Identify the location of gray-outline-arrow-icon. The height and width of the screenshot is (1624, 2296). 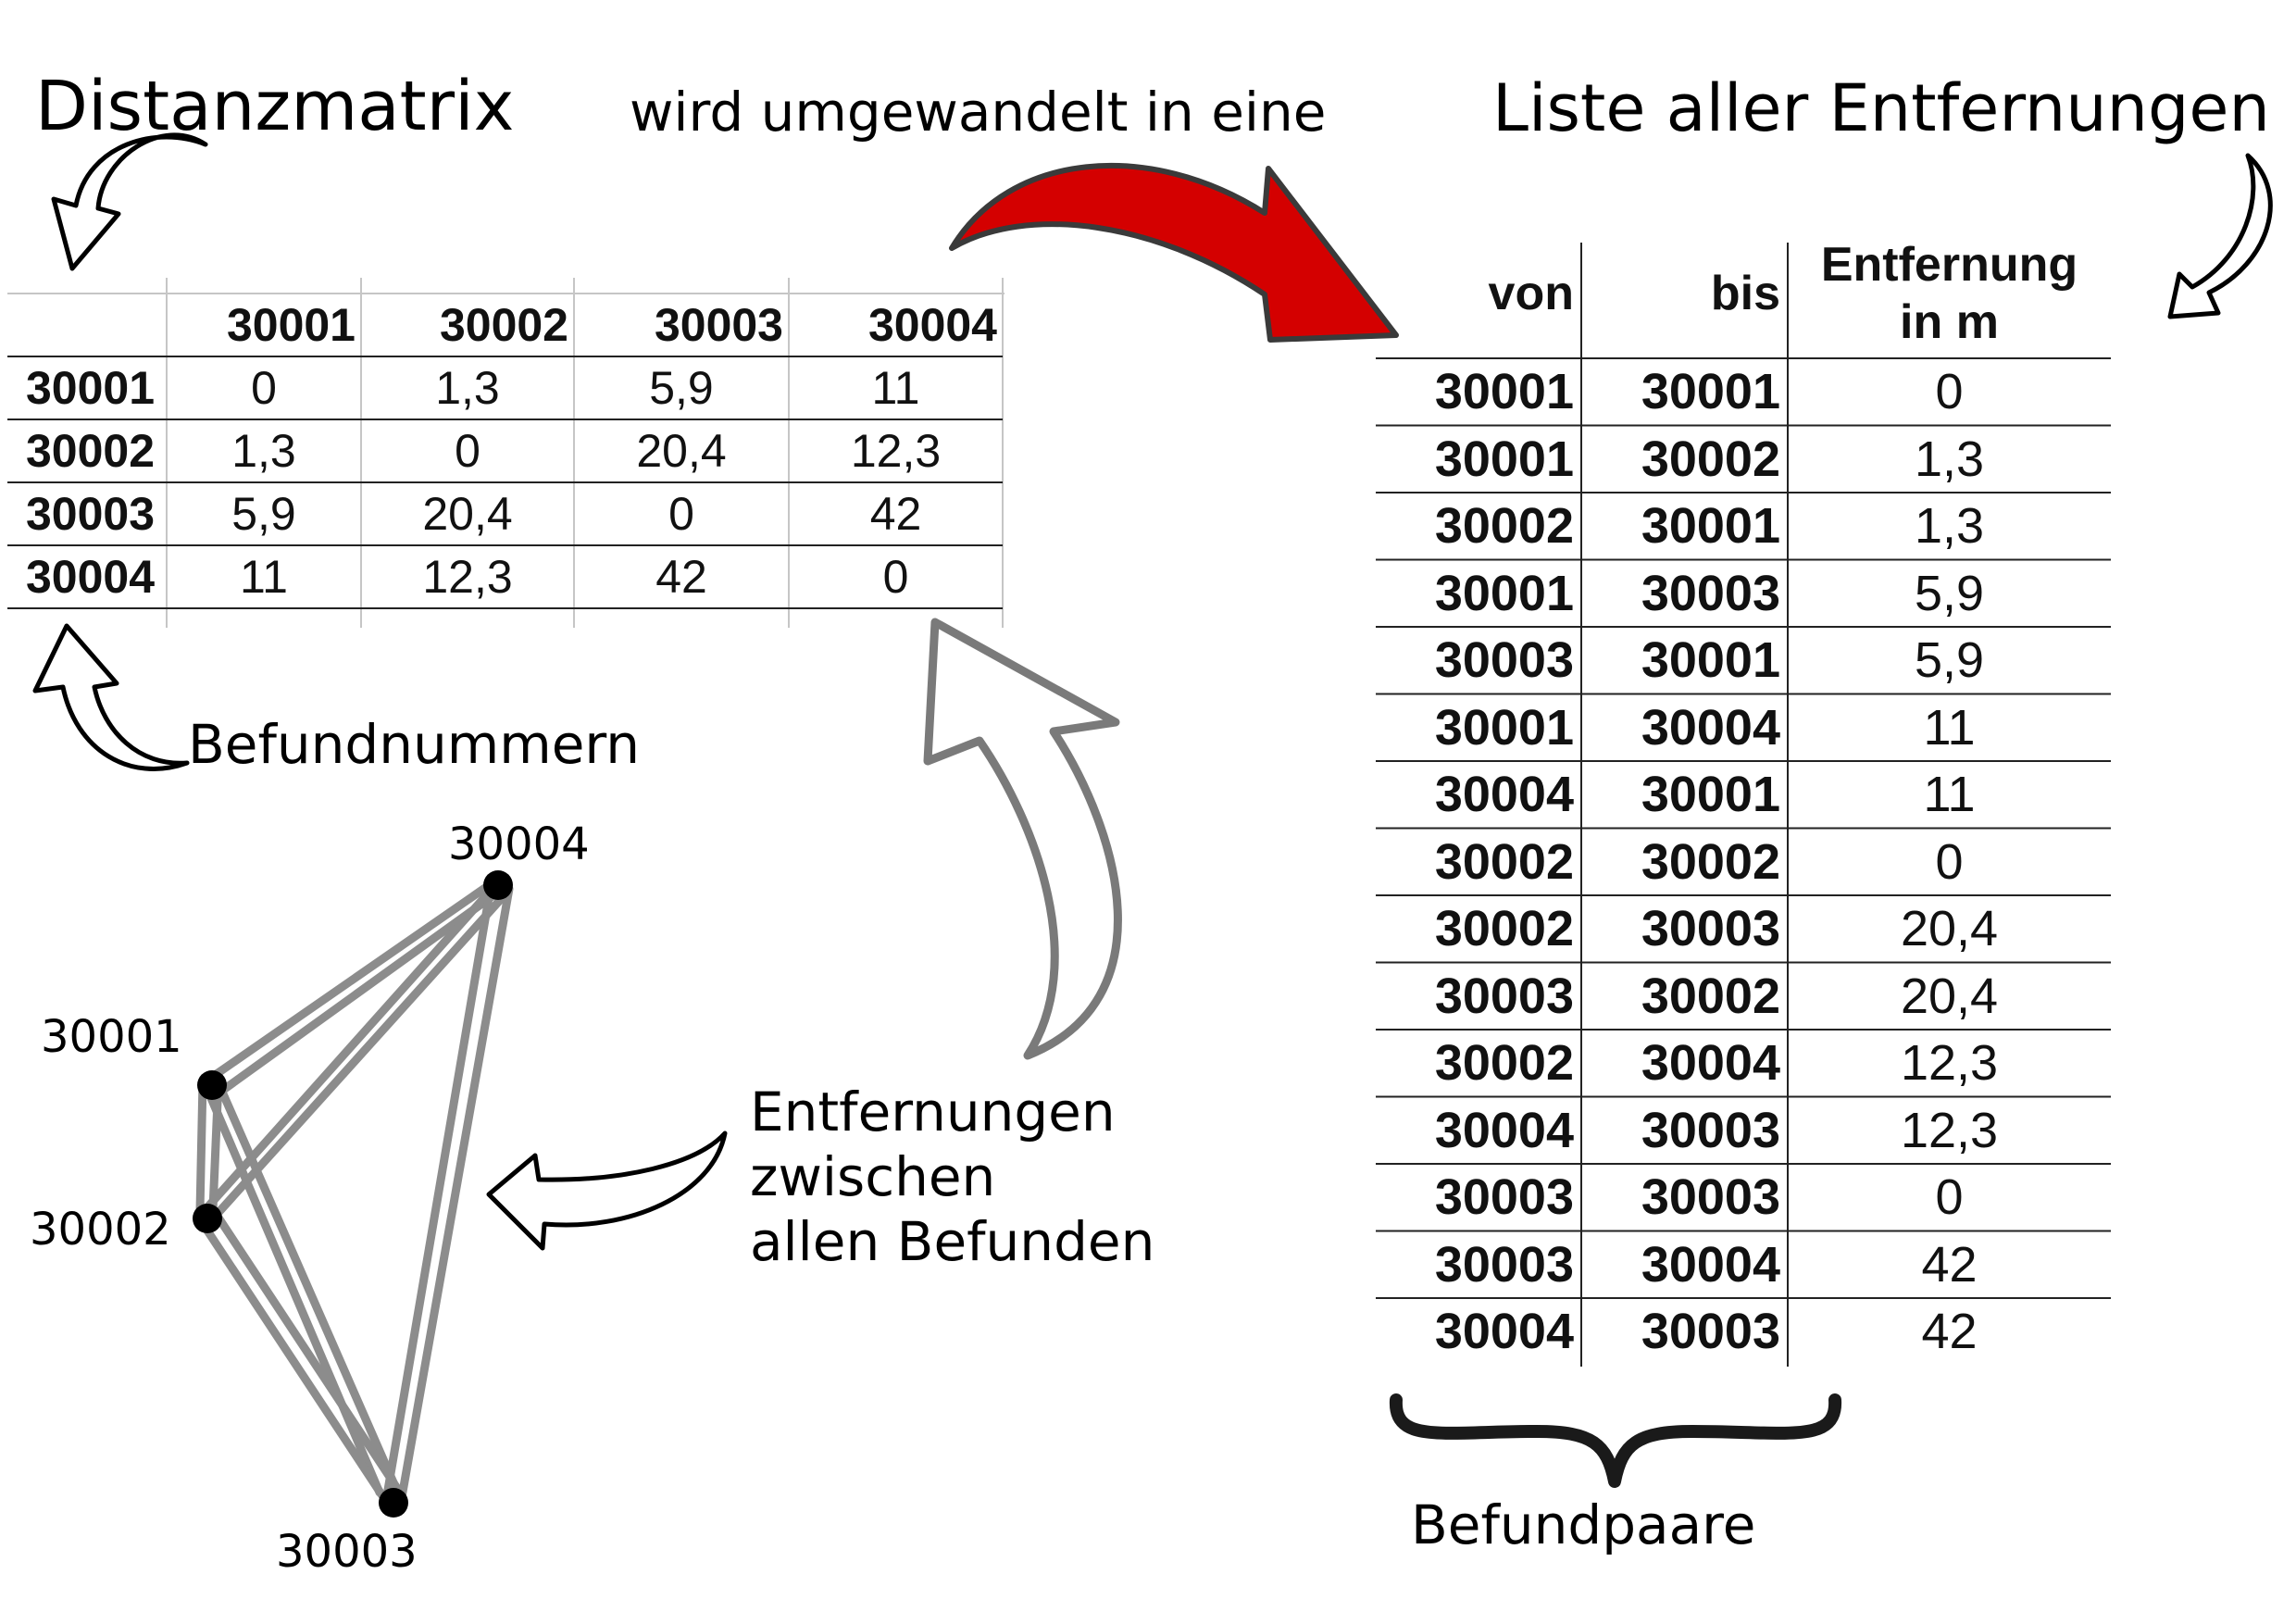
(1022, 839).